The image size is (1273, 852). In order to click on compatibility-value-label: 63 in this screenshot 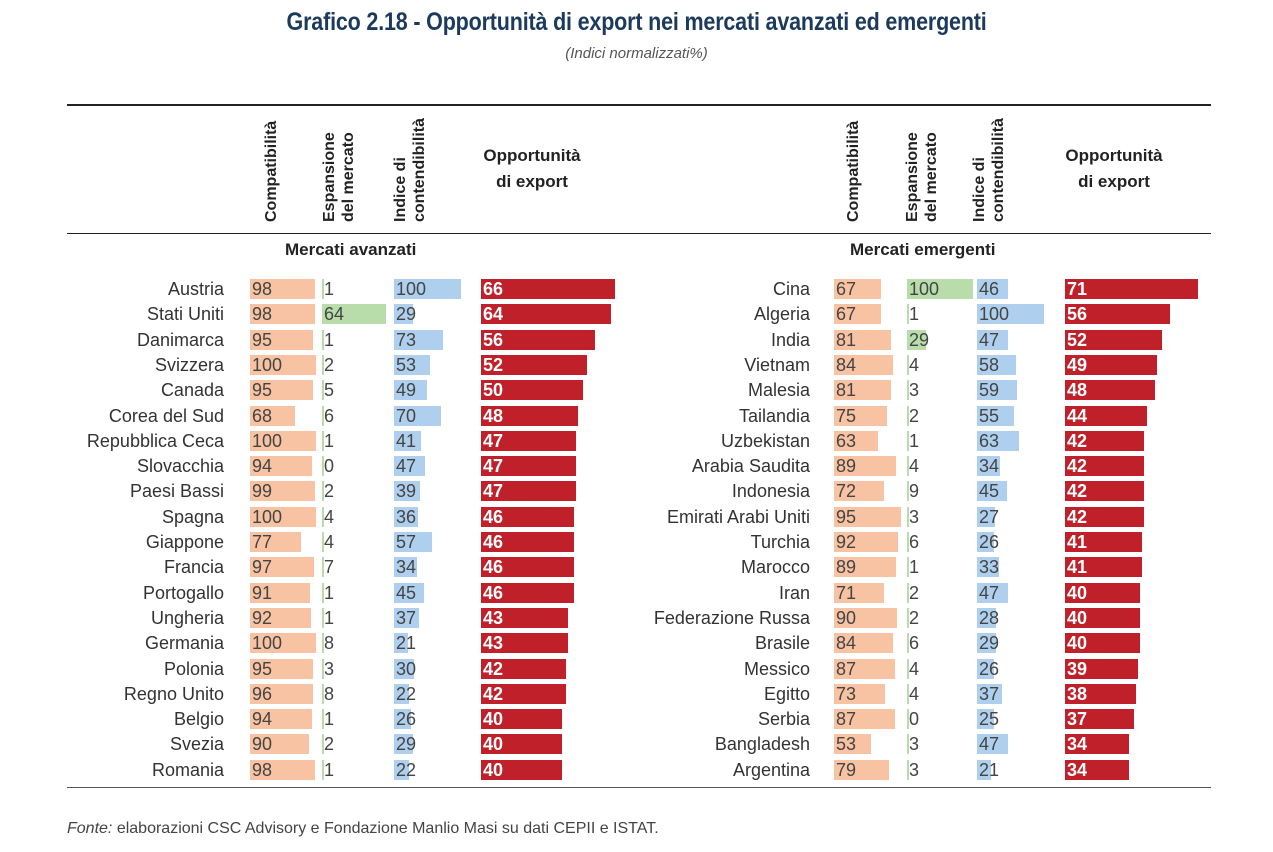, I will do `click(846, 440)`.